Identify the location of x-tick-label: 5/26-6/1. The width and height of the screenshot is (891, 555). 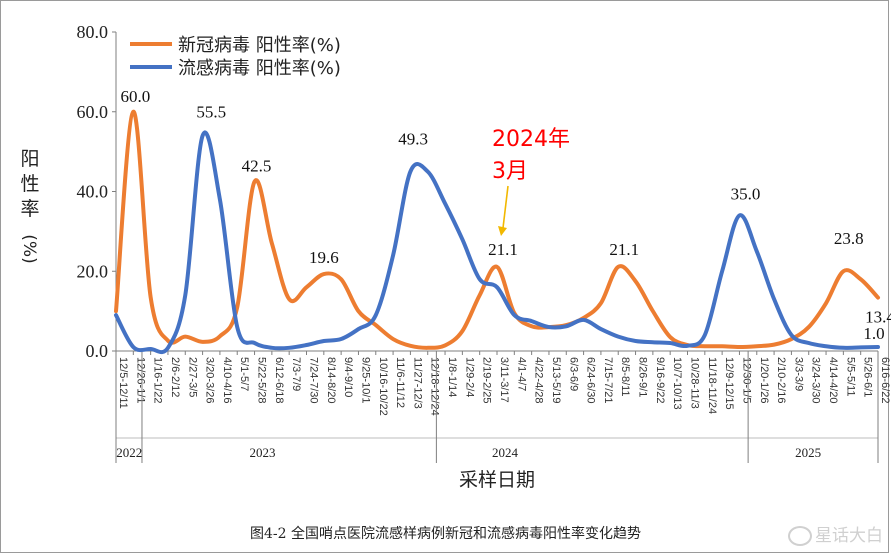
(868, 377).